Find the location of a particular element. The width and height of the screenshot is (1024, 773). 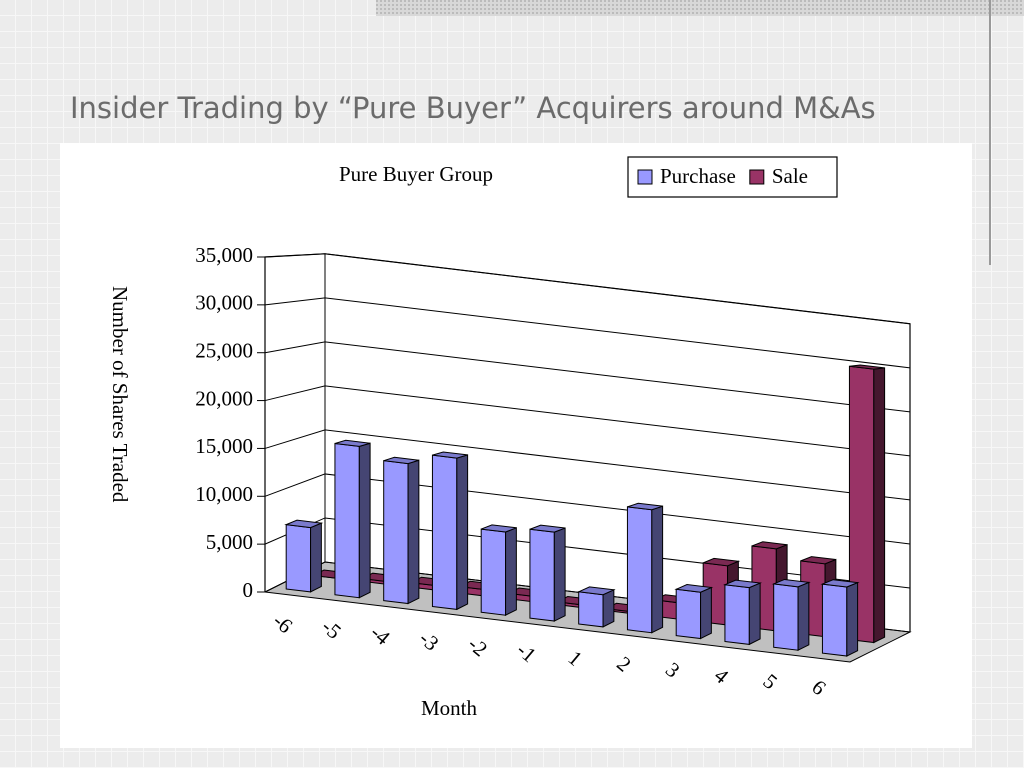

y-axis-label: Number of Shares Traded is located at coordinates (120, 394).